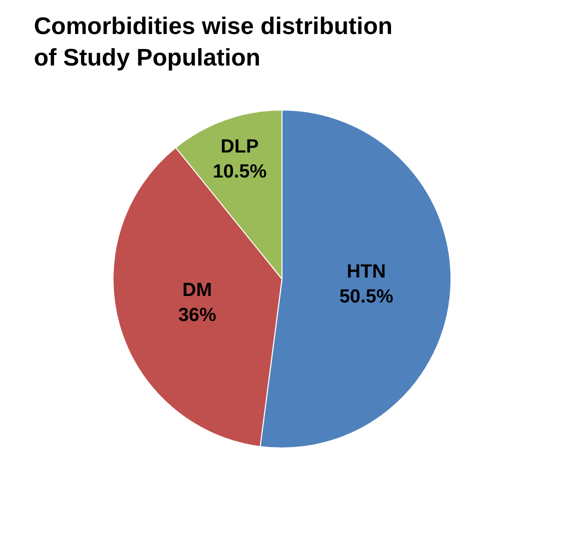 This screenshot has width=564, height=538. What do you see at coordinates (366, 272) in the screenshot?
I see `slice-label: HTN` at bounding box center [366, 272].